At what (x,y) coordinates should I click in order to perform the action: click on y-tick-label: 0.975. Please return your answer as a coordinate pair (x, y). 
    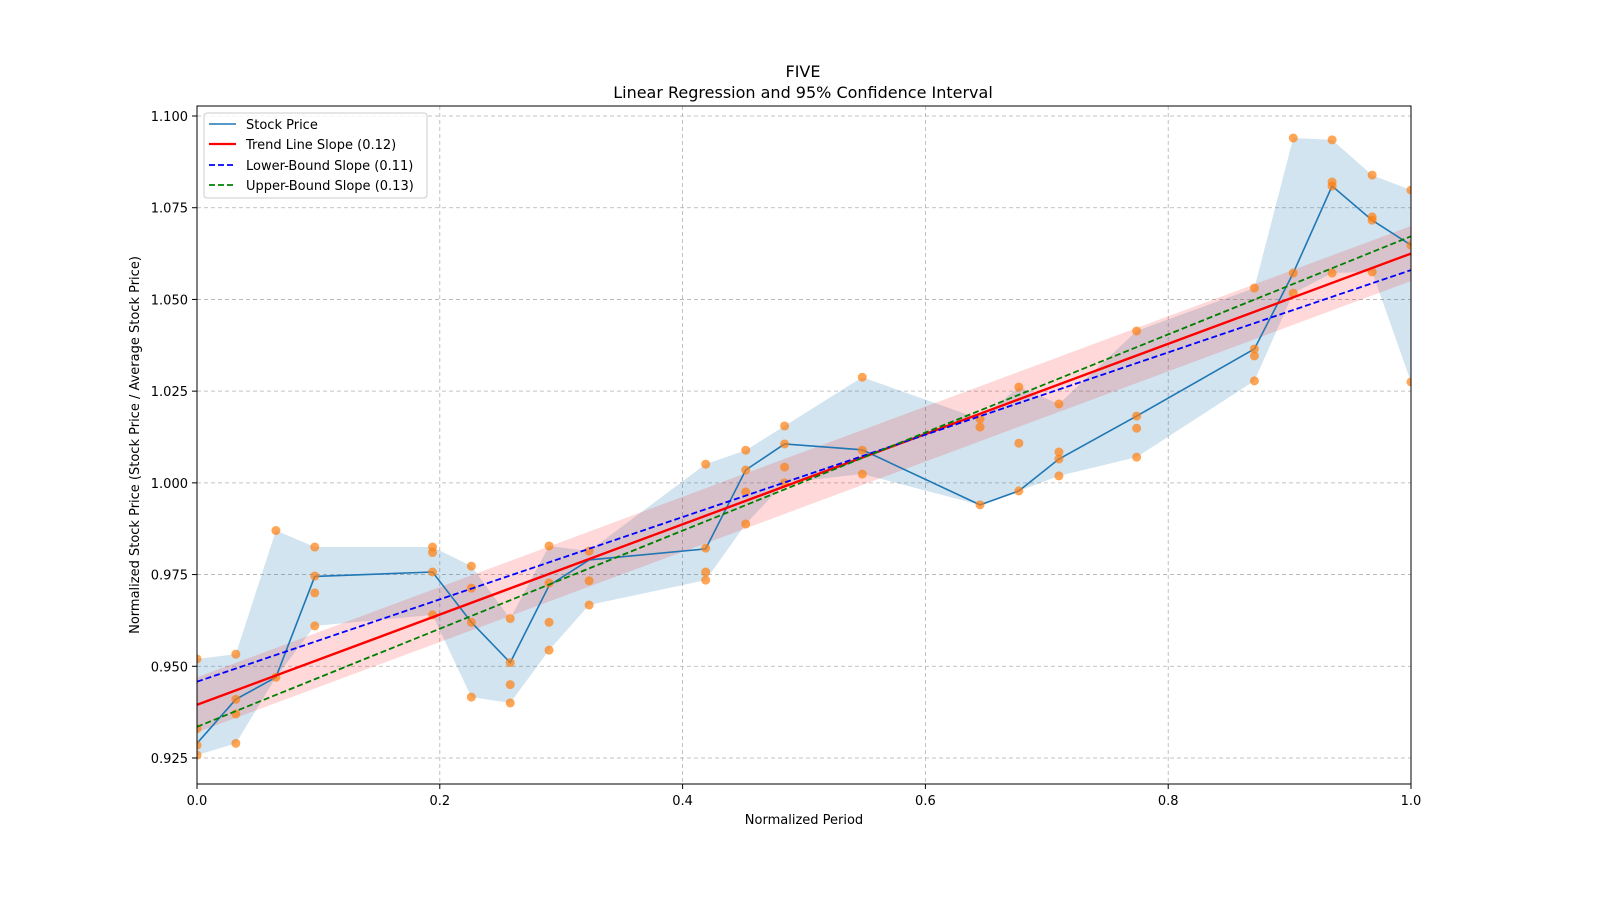
    Looking at the image, I should click on (169, 576).